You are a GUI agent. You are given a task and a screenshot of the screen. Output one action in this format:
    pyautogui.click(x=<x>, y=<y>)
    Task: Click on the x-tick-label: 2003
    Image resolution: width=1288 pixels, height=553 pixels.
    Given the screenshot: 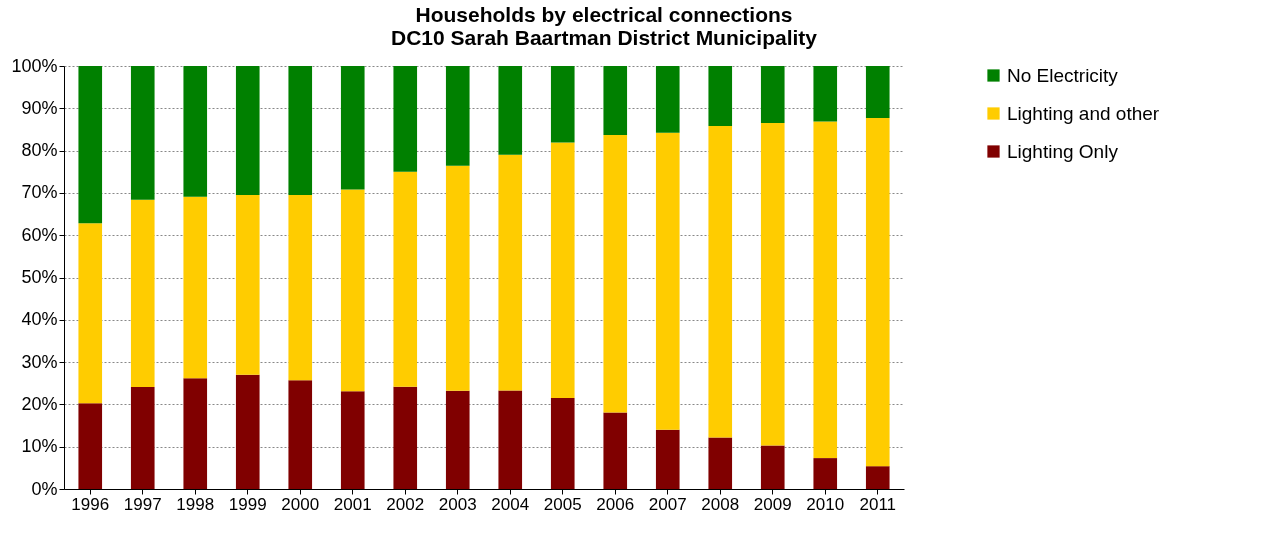 What is the action you would take?
    pyautogui.click(x=457, y=504)
    